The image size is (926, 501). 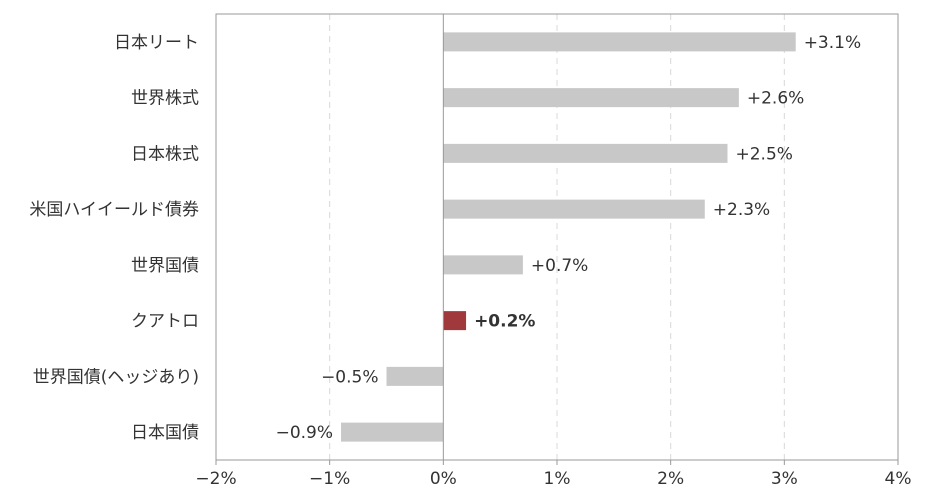 I want to click on value-label: +2.6%, so click(x=775, y=99).